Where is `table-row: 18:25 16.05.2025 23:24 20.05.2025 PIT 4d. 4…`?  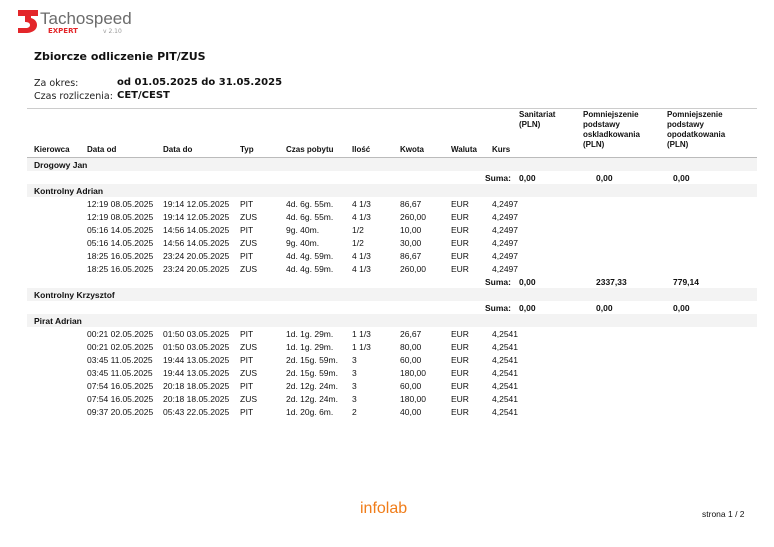 table-row: 18:25 16.05.2025 23:24 20.05.2025 PIT 4d. 4… is located at coordinates (392, 255).